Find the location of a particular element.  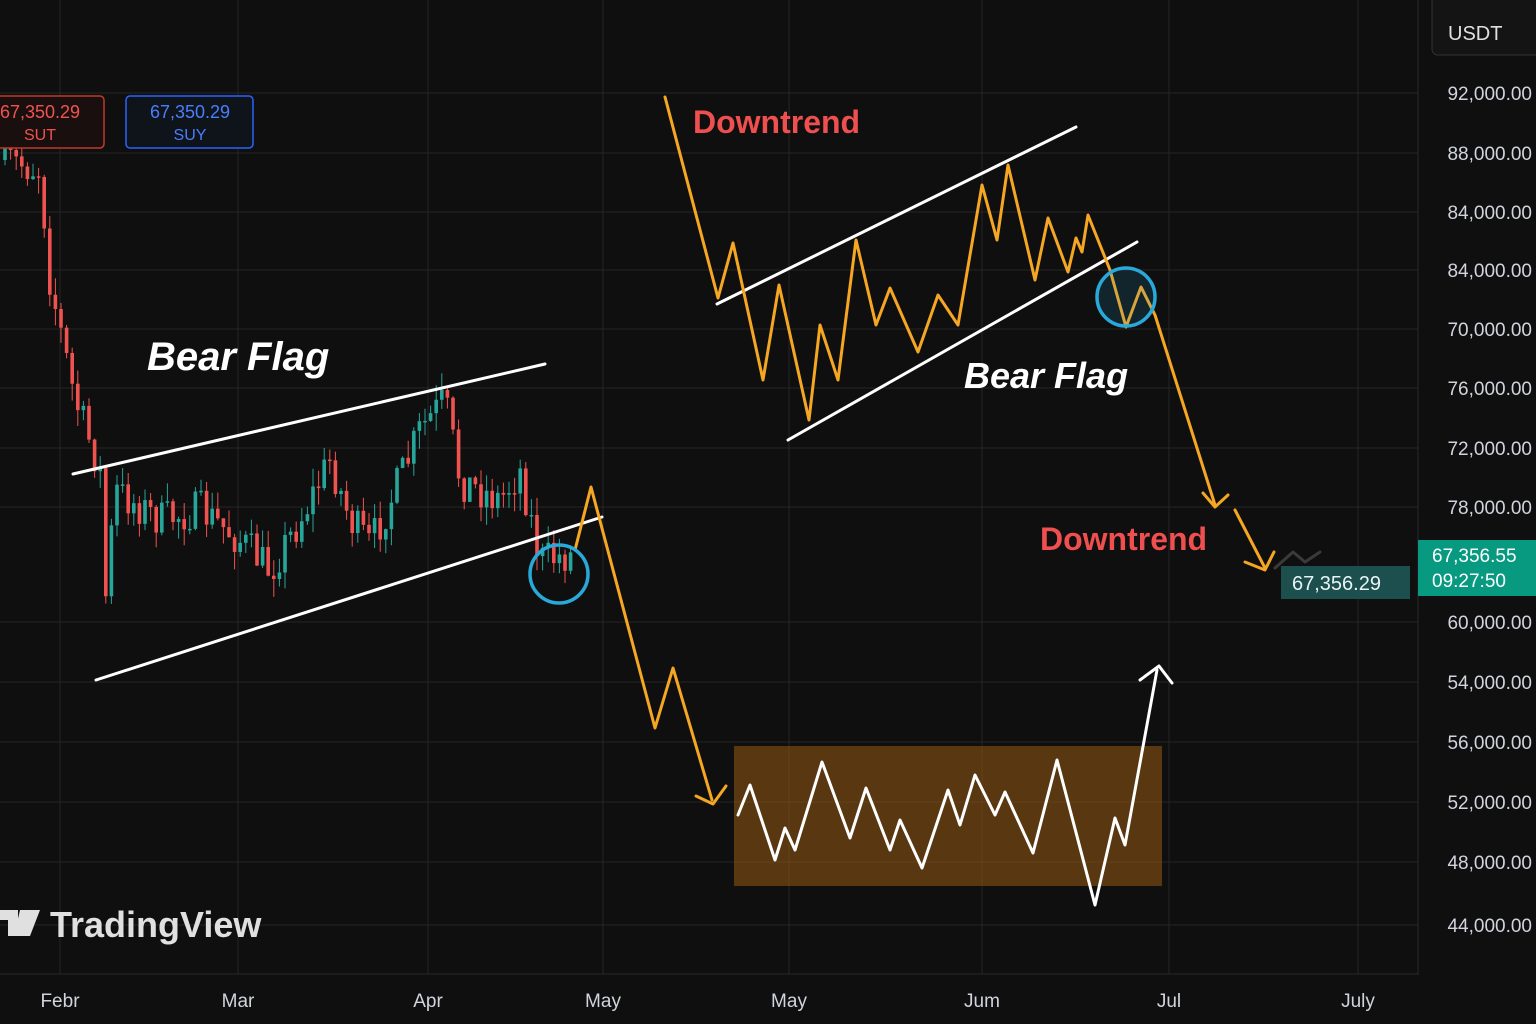

sell-tag: 67,350.29 SUT is located at coordinates (52, 122).